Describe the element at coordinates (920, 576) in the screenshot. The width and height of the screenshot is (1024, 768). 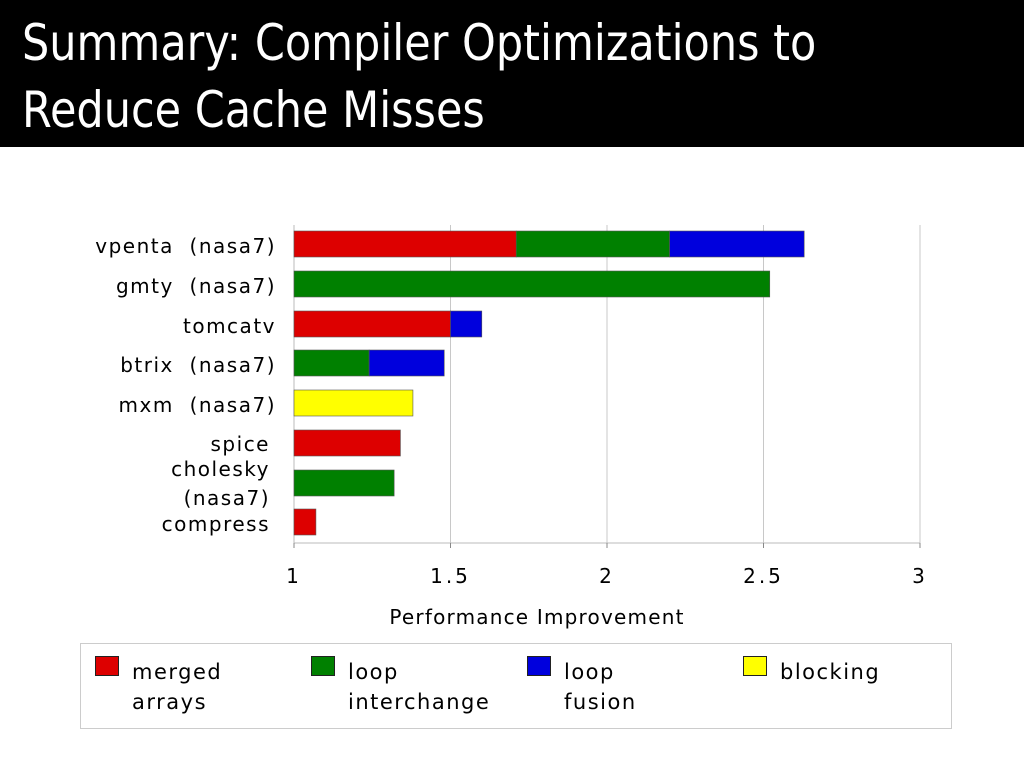
I see `x-tick-label-4: 3` at that location.